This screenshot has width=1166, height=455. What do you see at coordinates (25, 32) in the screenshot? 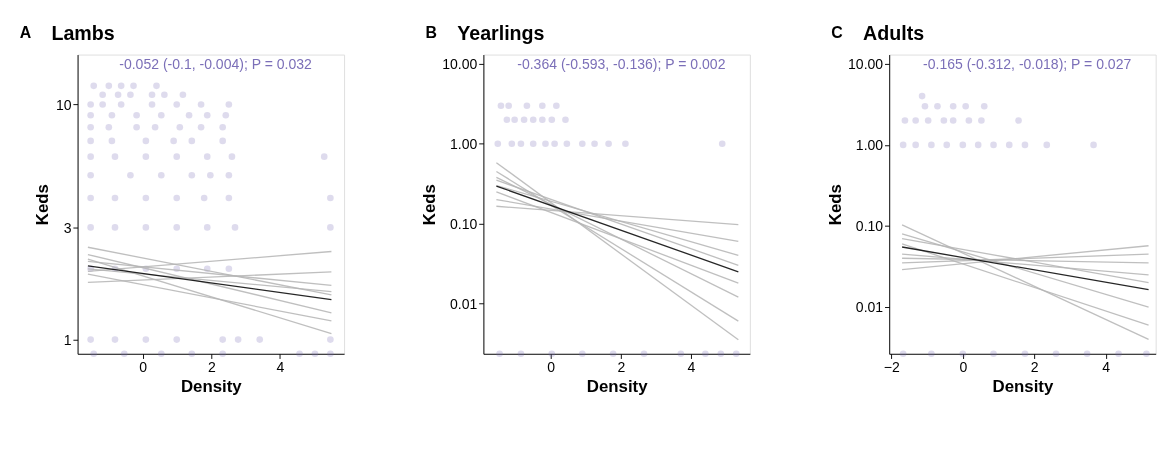
I see `text: A` at bounding box center [25, 32].